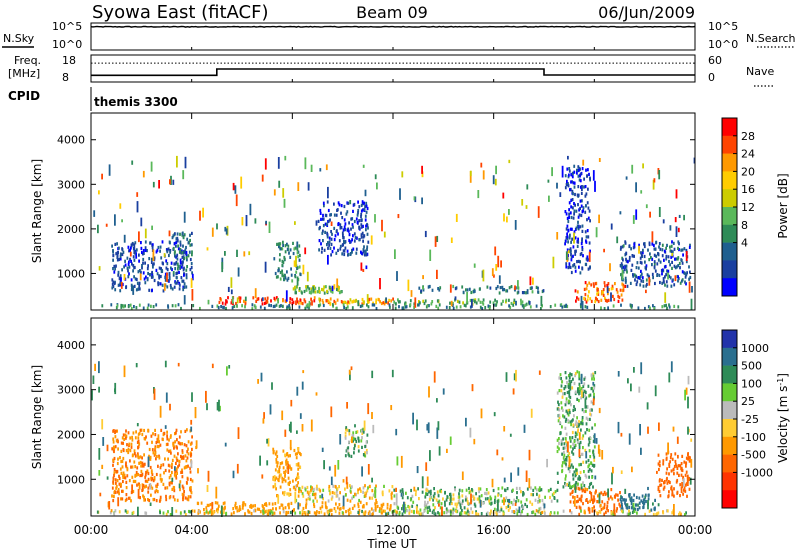 This screenshot has height=558, width=800. I want to click on colorbar-tick-label: 1000, so click(755, 348).